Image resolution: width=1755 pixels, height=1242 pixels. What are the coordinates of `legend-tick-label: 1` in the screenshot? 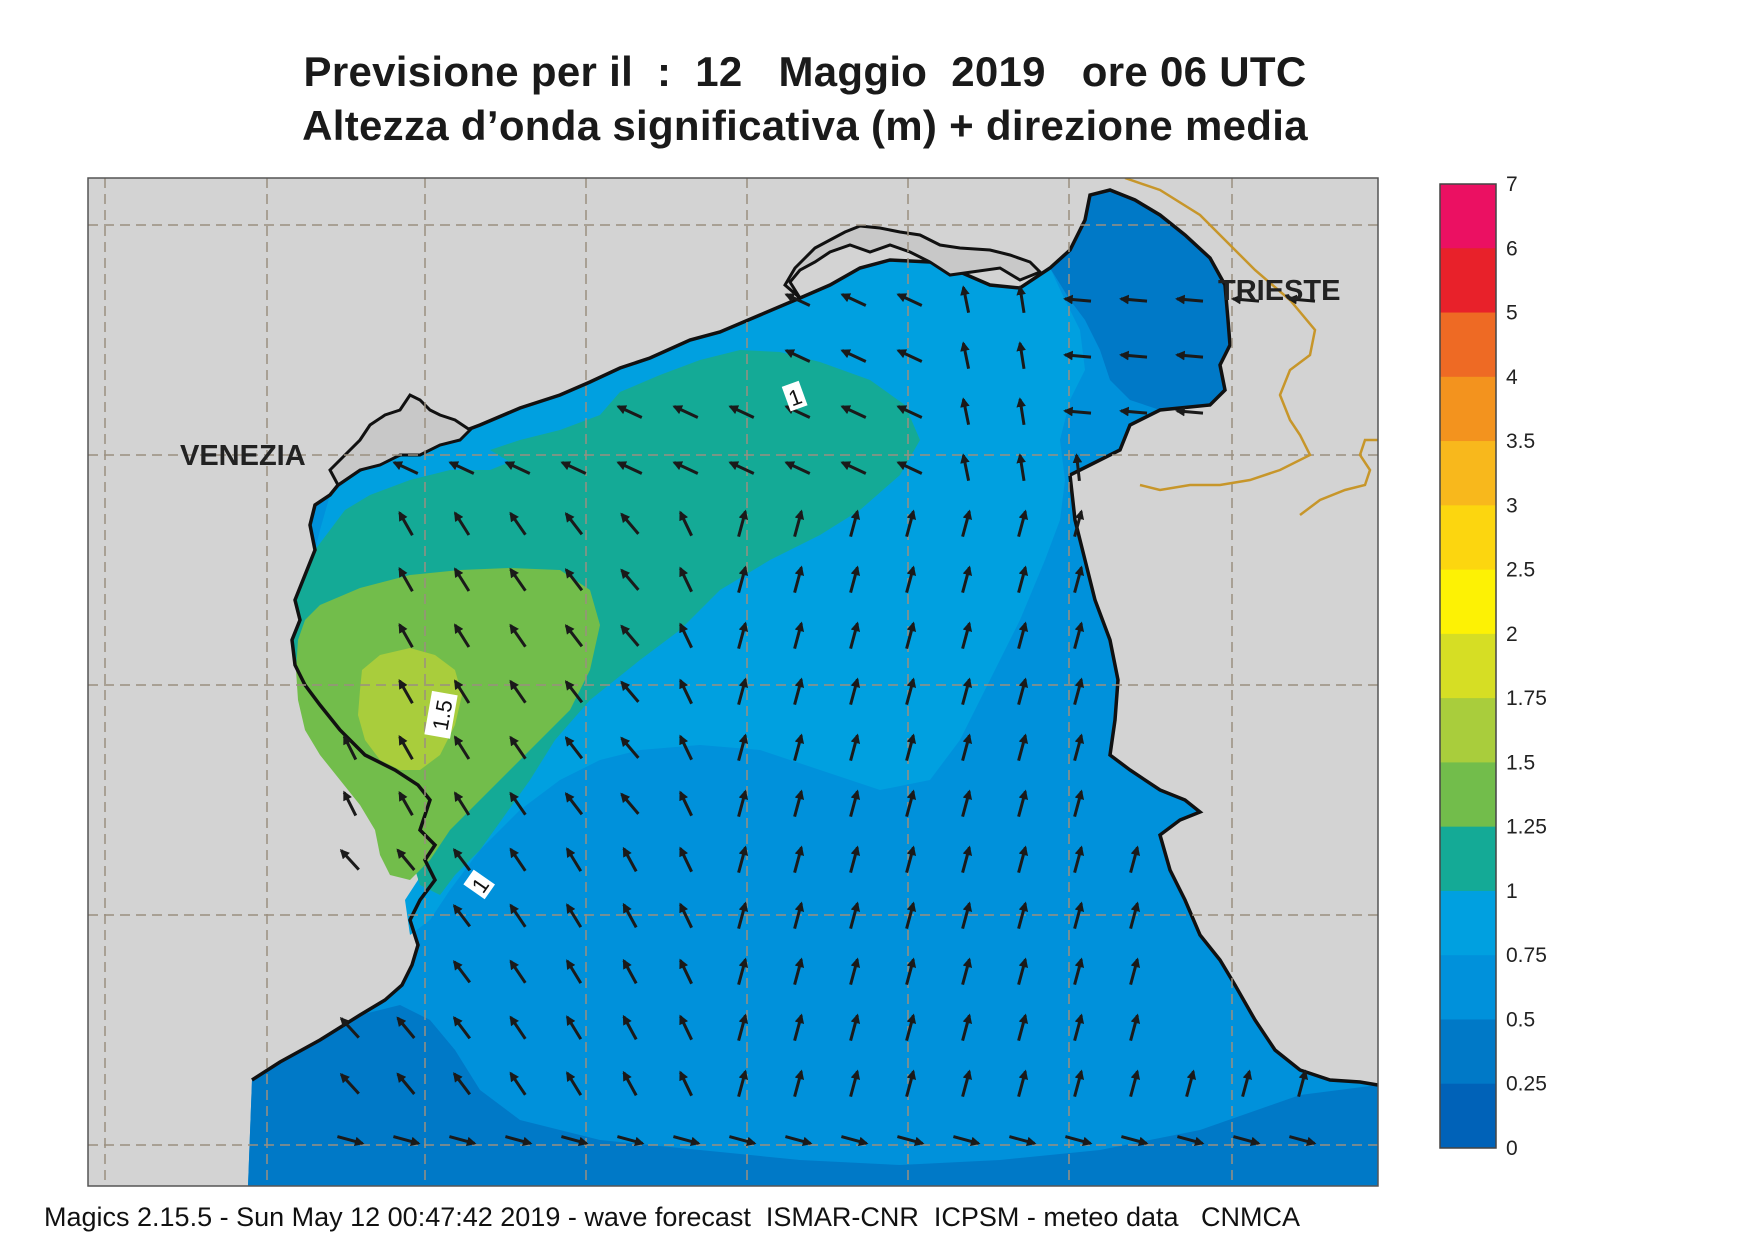 It's located at (1512, 891).